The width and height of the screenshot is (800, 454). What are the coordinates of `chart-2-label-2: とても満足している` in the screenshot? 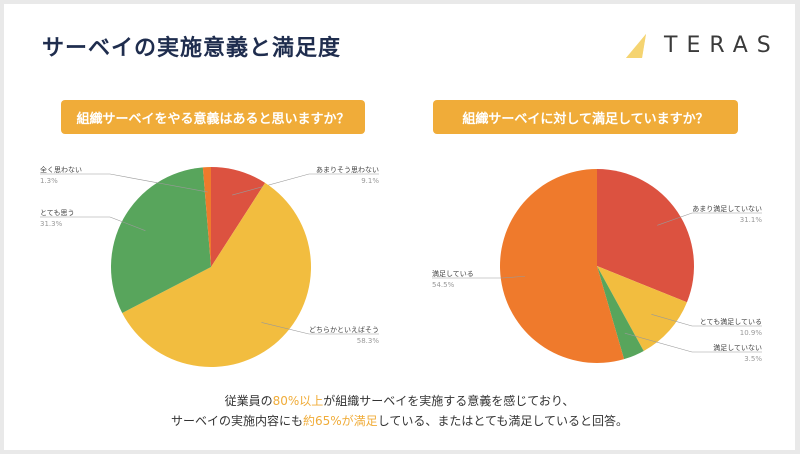 It's located at (731, 322).